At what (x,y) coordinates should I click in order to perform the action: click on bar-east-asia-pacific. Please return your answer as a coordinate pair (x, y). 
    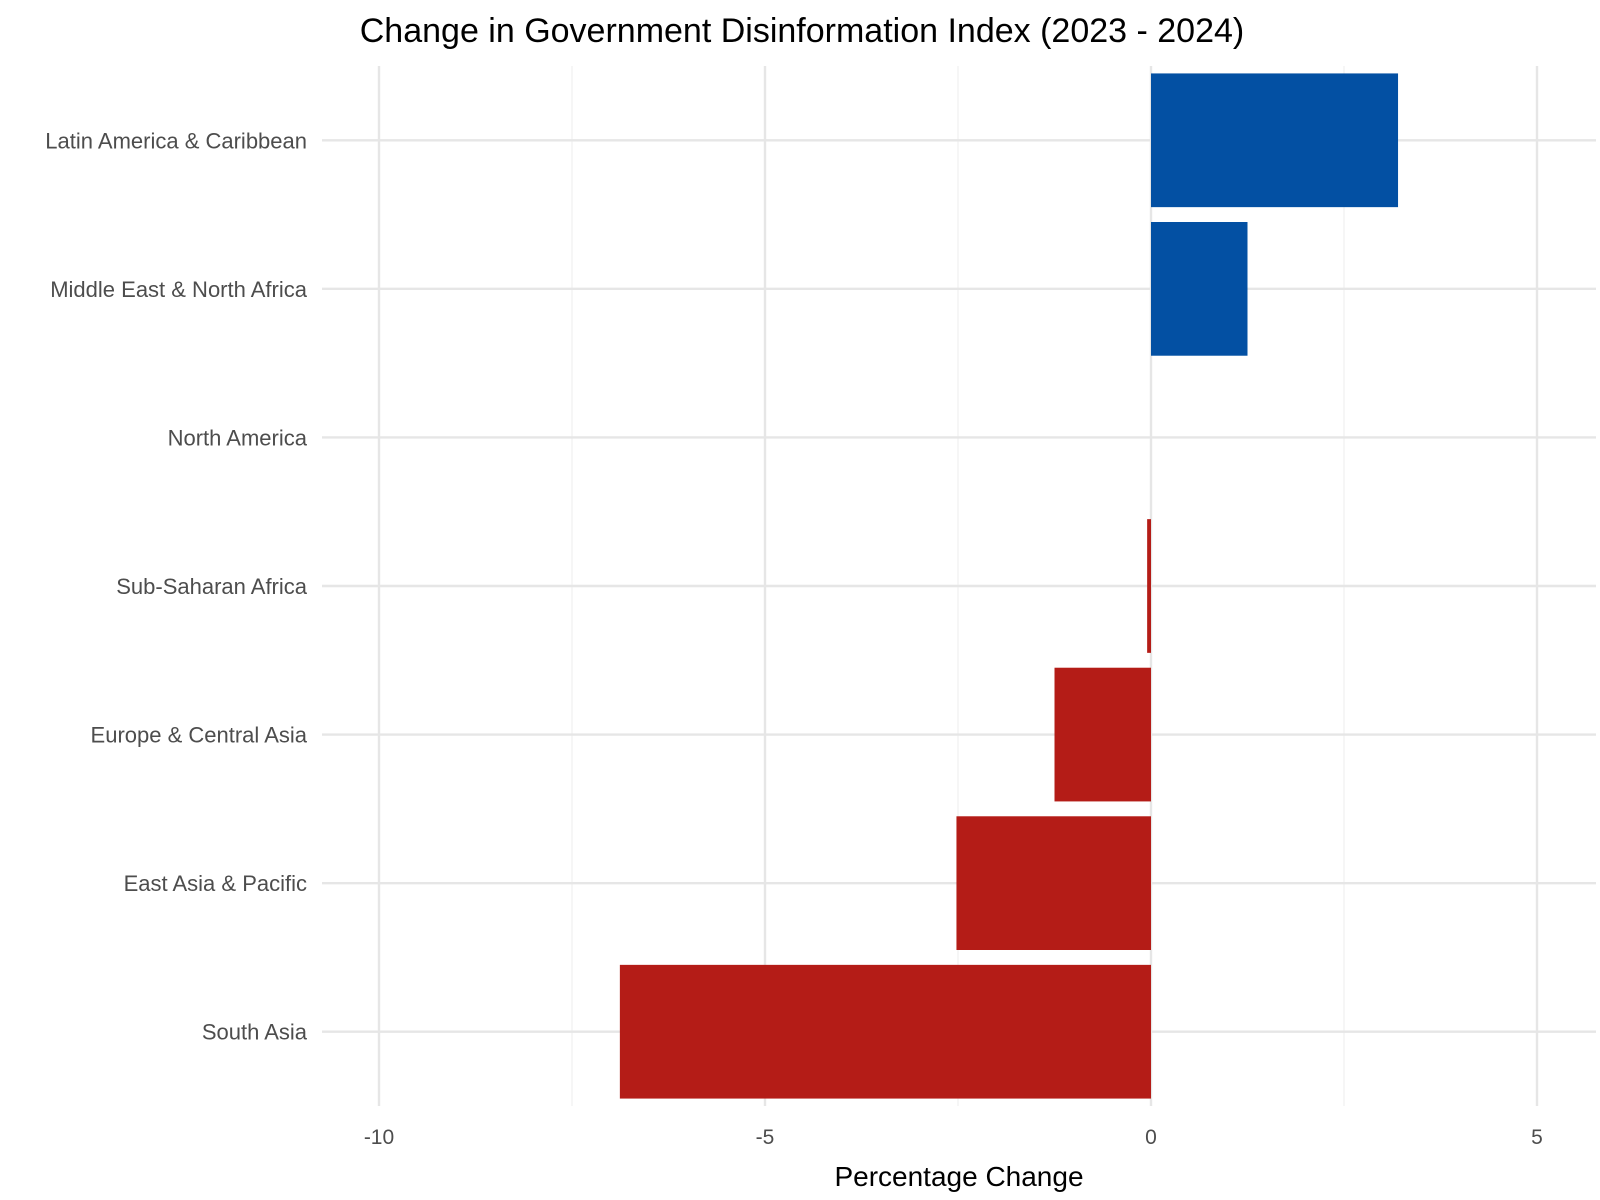
    Looking at the image, I should click on (1053, 883).